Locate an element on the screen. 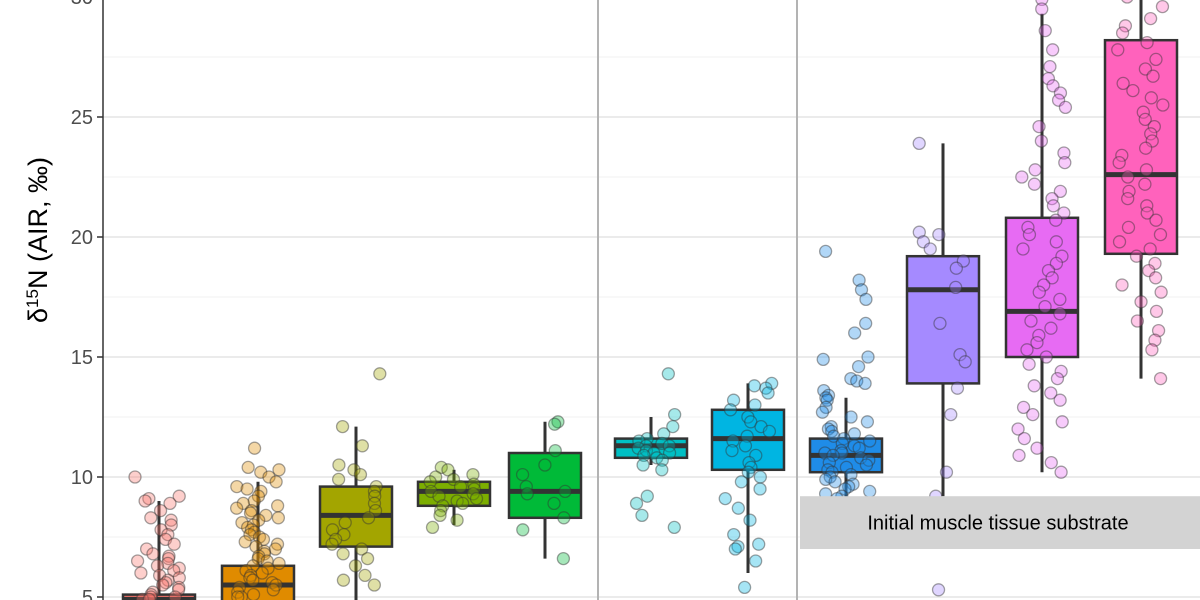 This screenshot has height=600, width=1200. y-tick-label: 10 is located at coordinates (82, 478).